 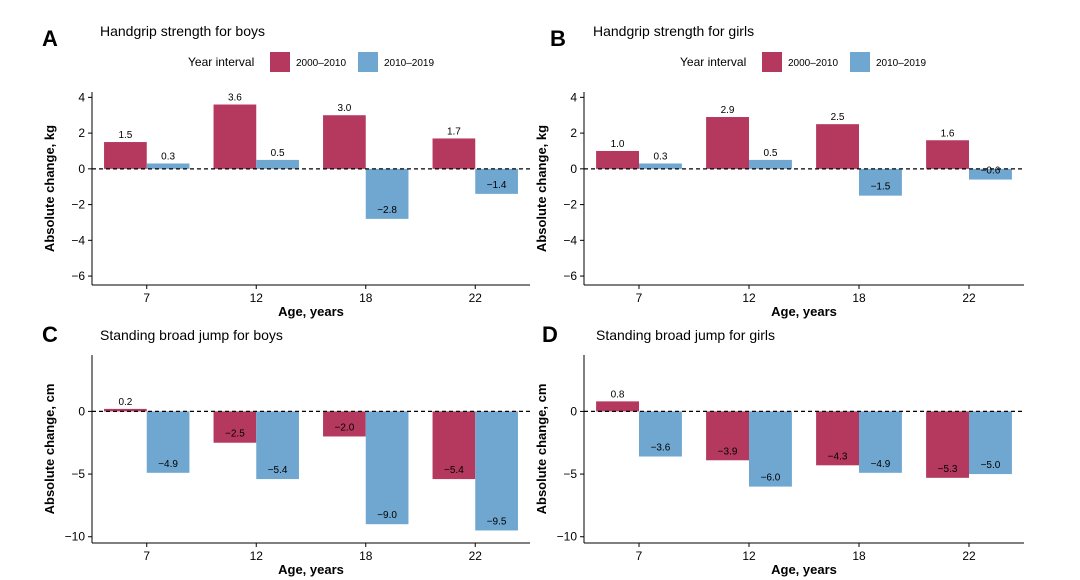 I want to click on y-tick-label: 2, so click(x=81, y=133).